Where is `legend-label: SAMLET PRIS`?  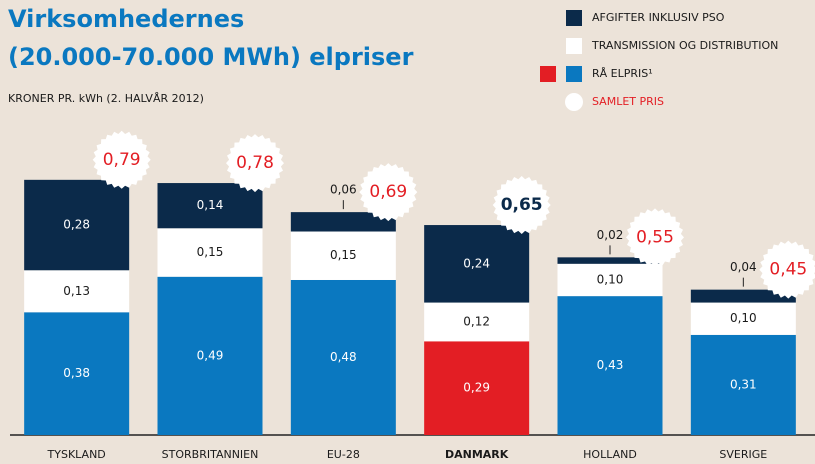
legend-label: SAMLET PRIS is located at coordinates (628, 101).